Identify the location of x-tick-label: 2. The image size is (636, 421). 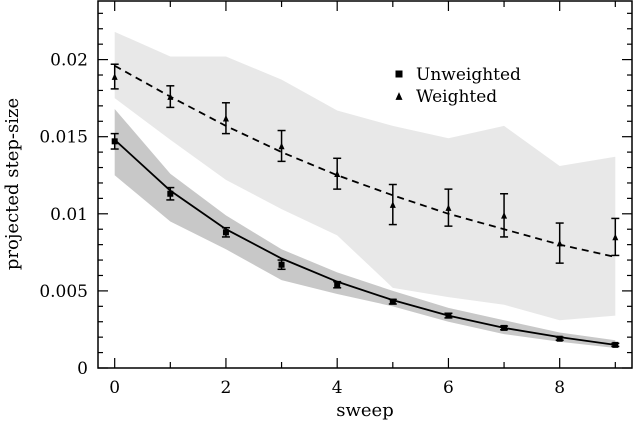
(226, 388).